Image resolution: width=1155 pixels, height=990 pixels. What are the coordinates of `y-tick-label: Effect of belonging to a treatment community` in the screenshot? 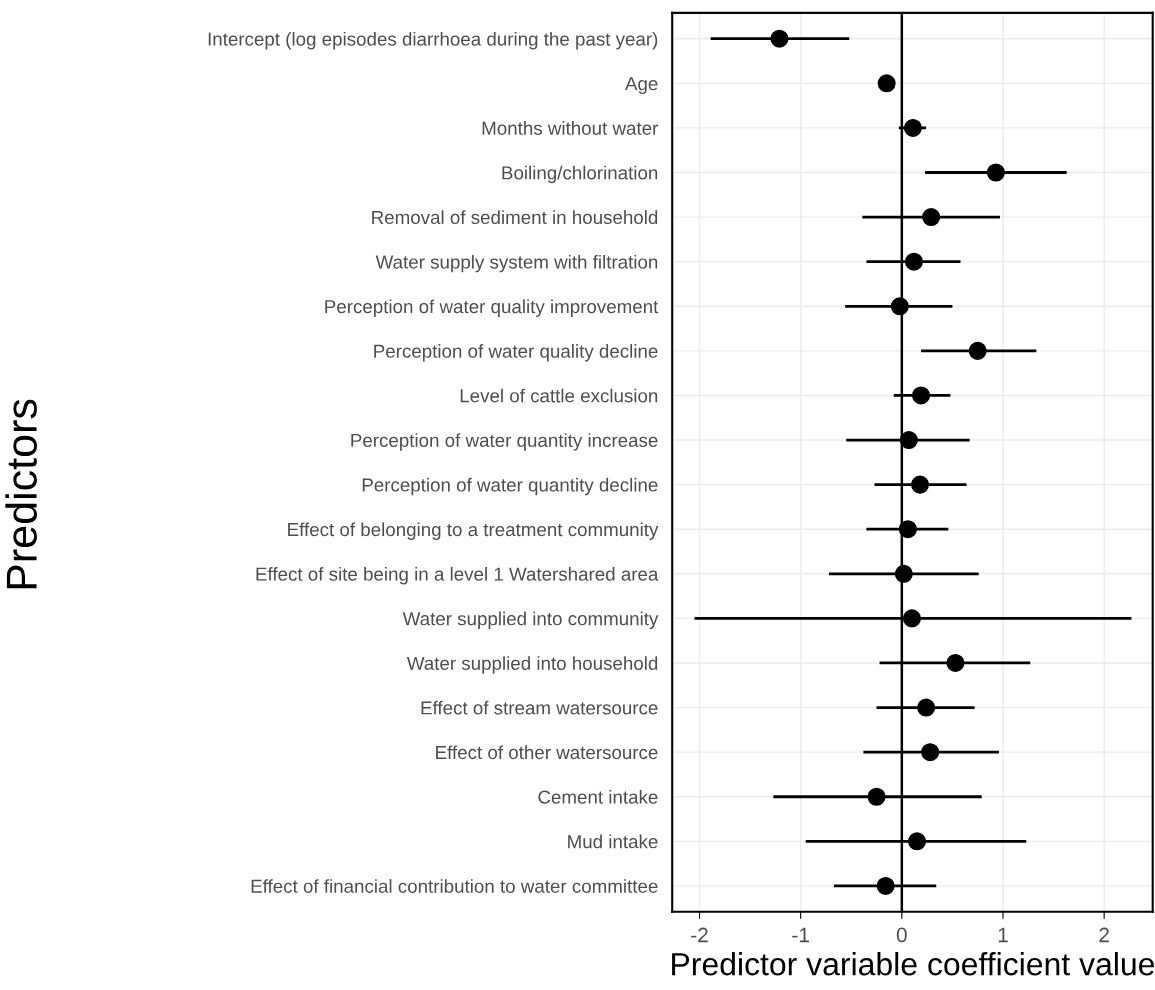 It's located at (473, 531).